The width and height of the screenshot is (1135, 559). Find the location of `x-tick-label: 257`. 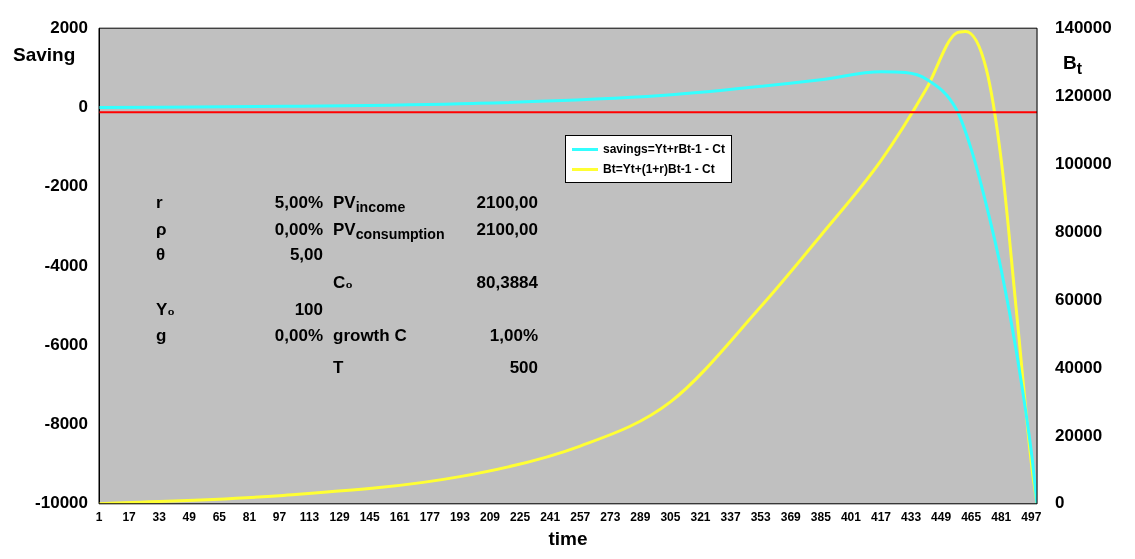

x-tick-label: 257 is located at coordinates (580, 517).